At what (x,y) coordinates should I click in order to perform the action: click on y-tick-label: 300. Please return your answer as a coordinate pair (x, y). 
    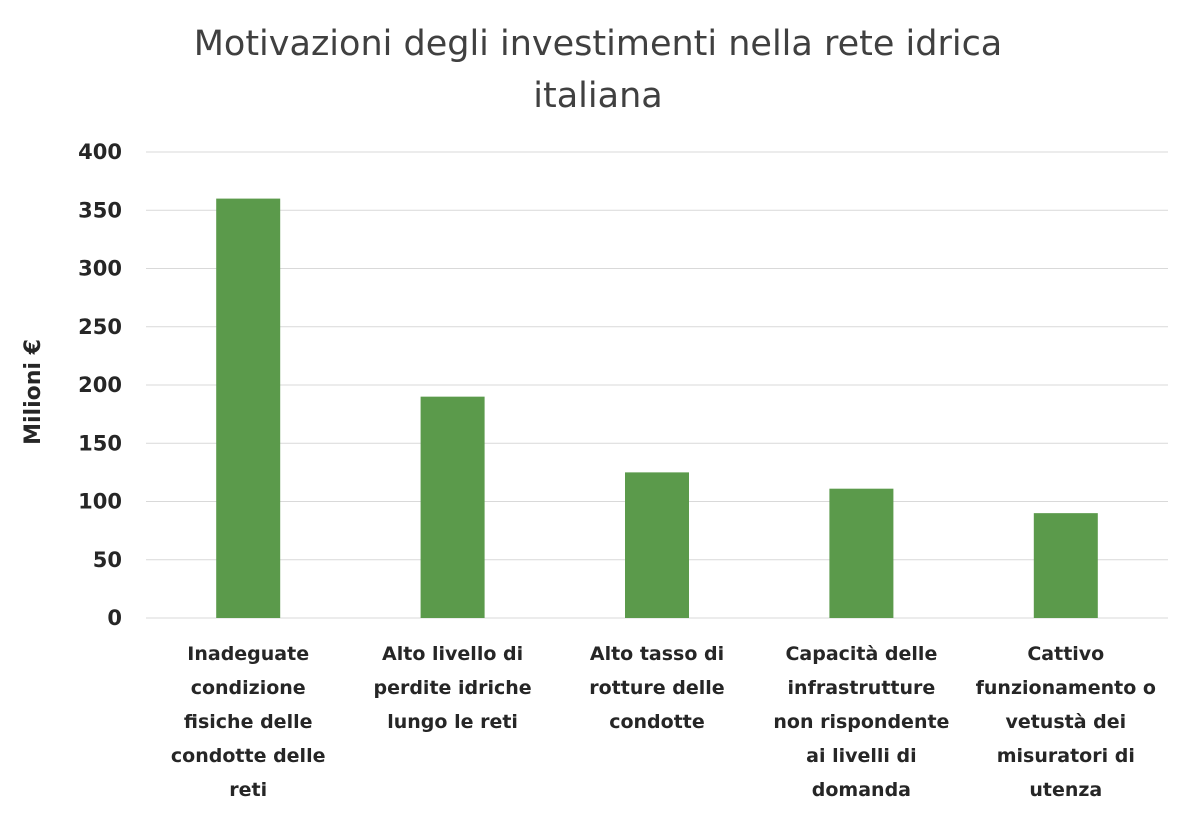
    Looking at the image, I should click on (100, 269).